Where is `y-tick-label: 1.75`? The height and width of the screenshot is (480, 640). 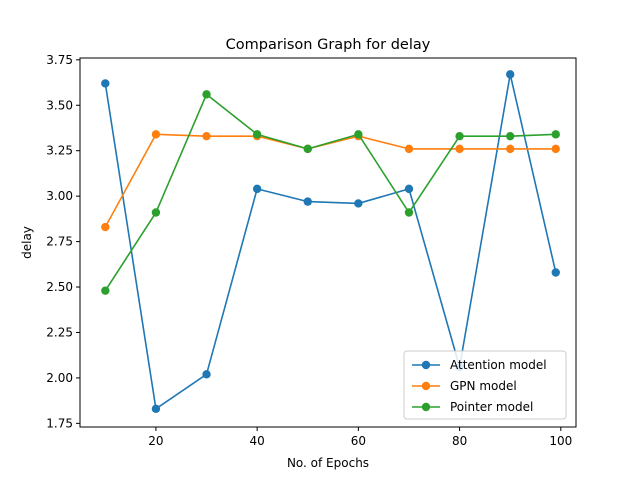 y-tick-label: 1.75 is located at coordinates (59, 423).